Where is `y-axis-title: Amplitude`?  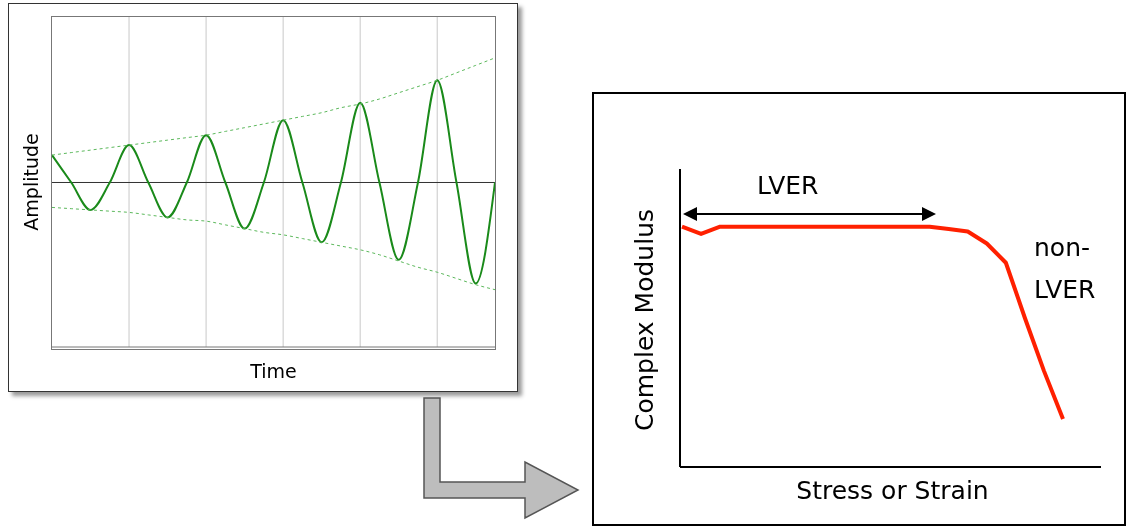
y-axis-title: Amplitude is located at coordinates (31, 182).